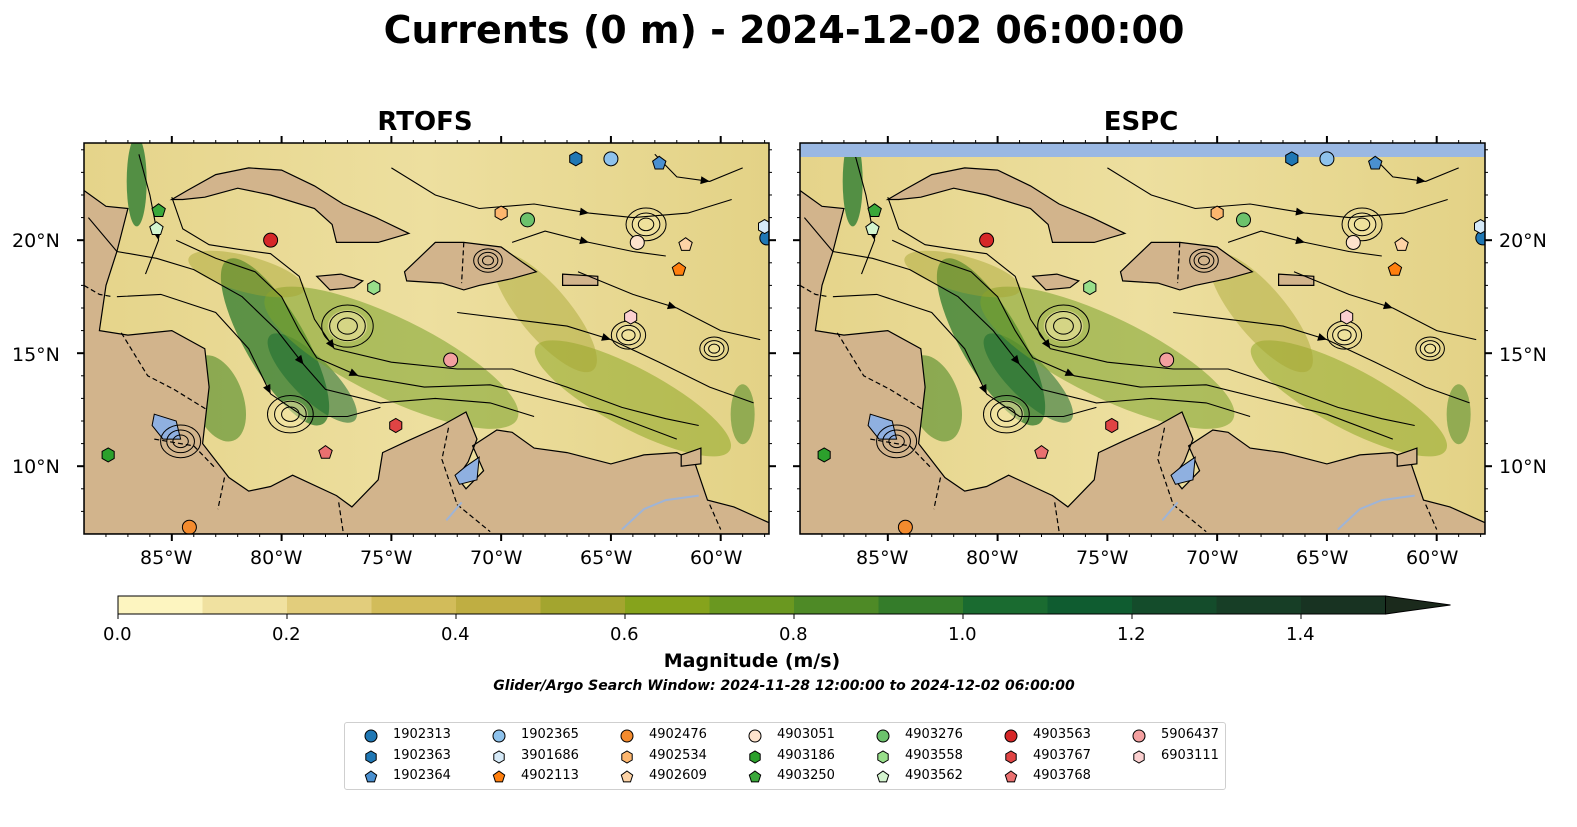  I want to click on legend-label: 4903276, so click(934, 734).